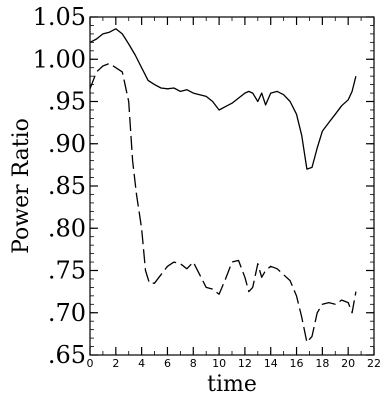  What do you see at coordinates (245, 363) in the screenshot?
I see `x-tick-label: 12` at bounding box center [245, 363].